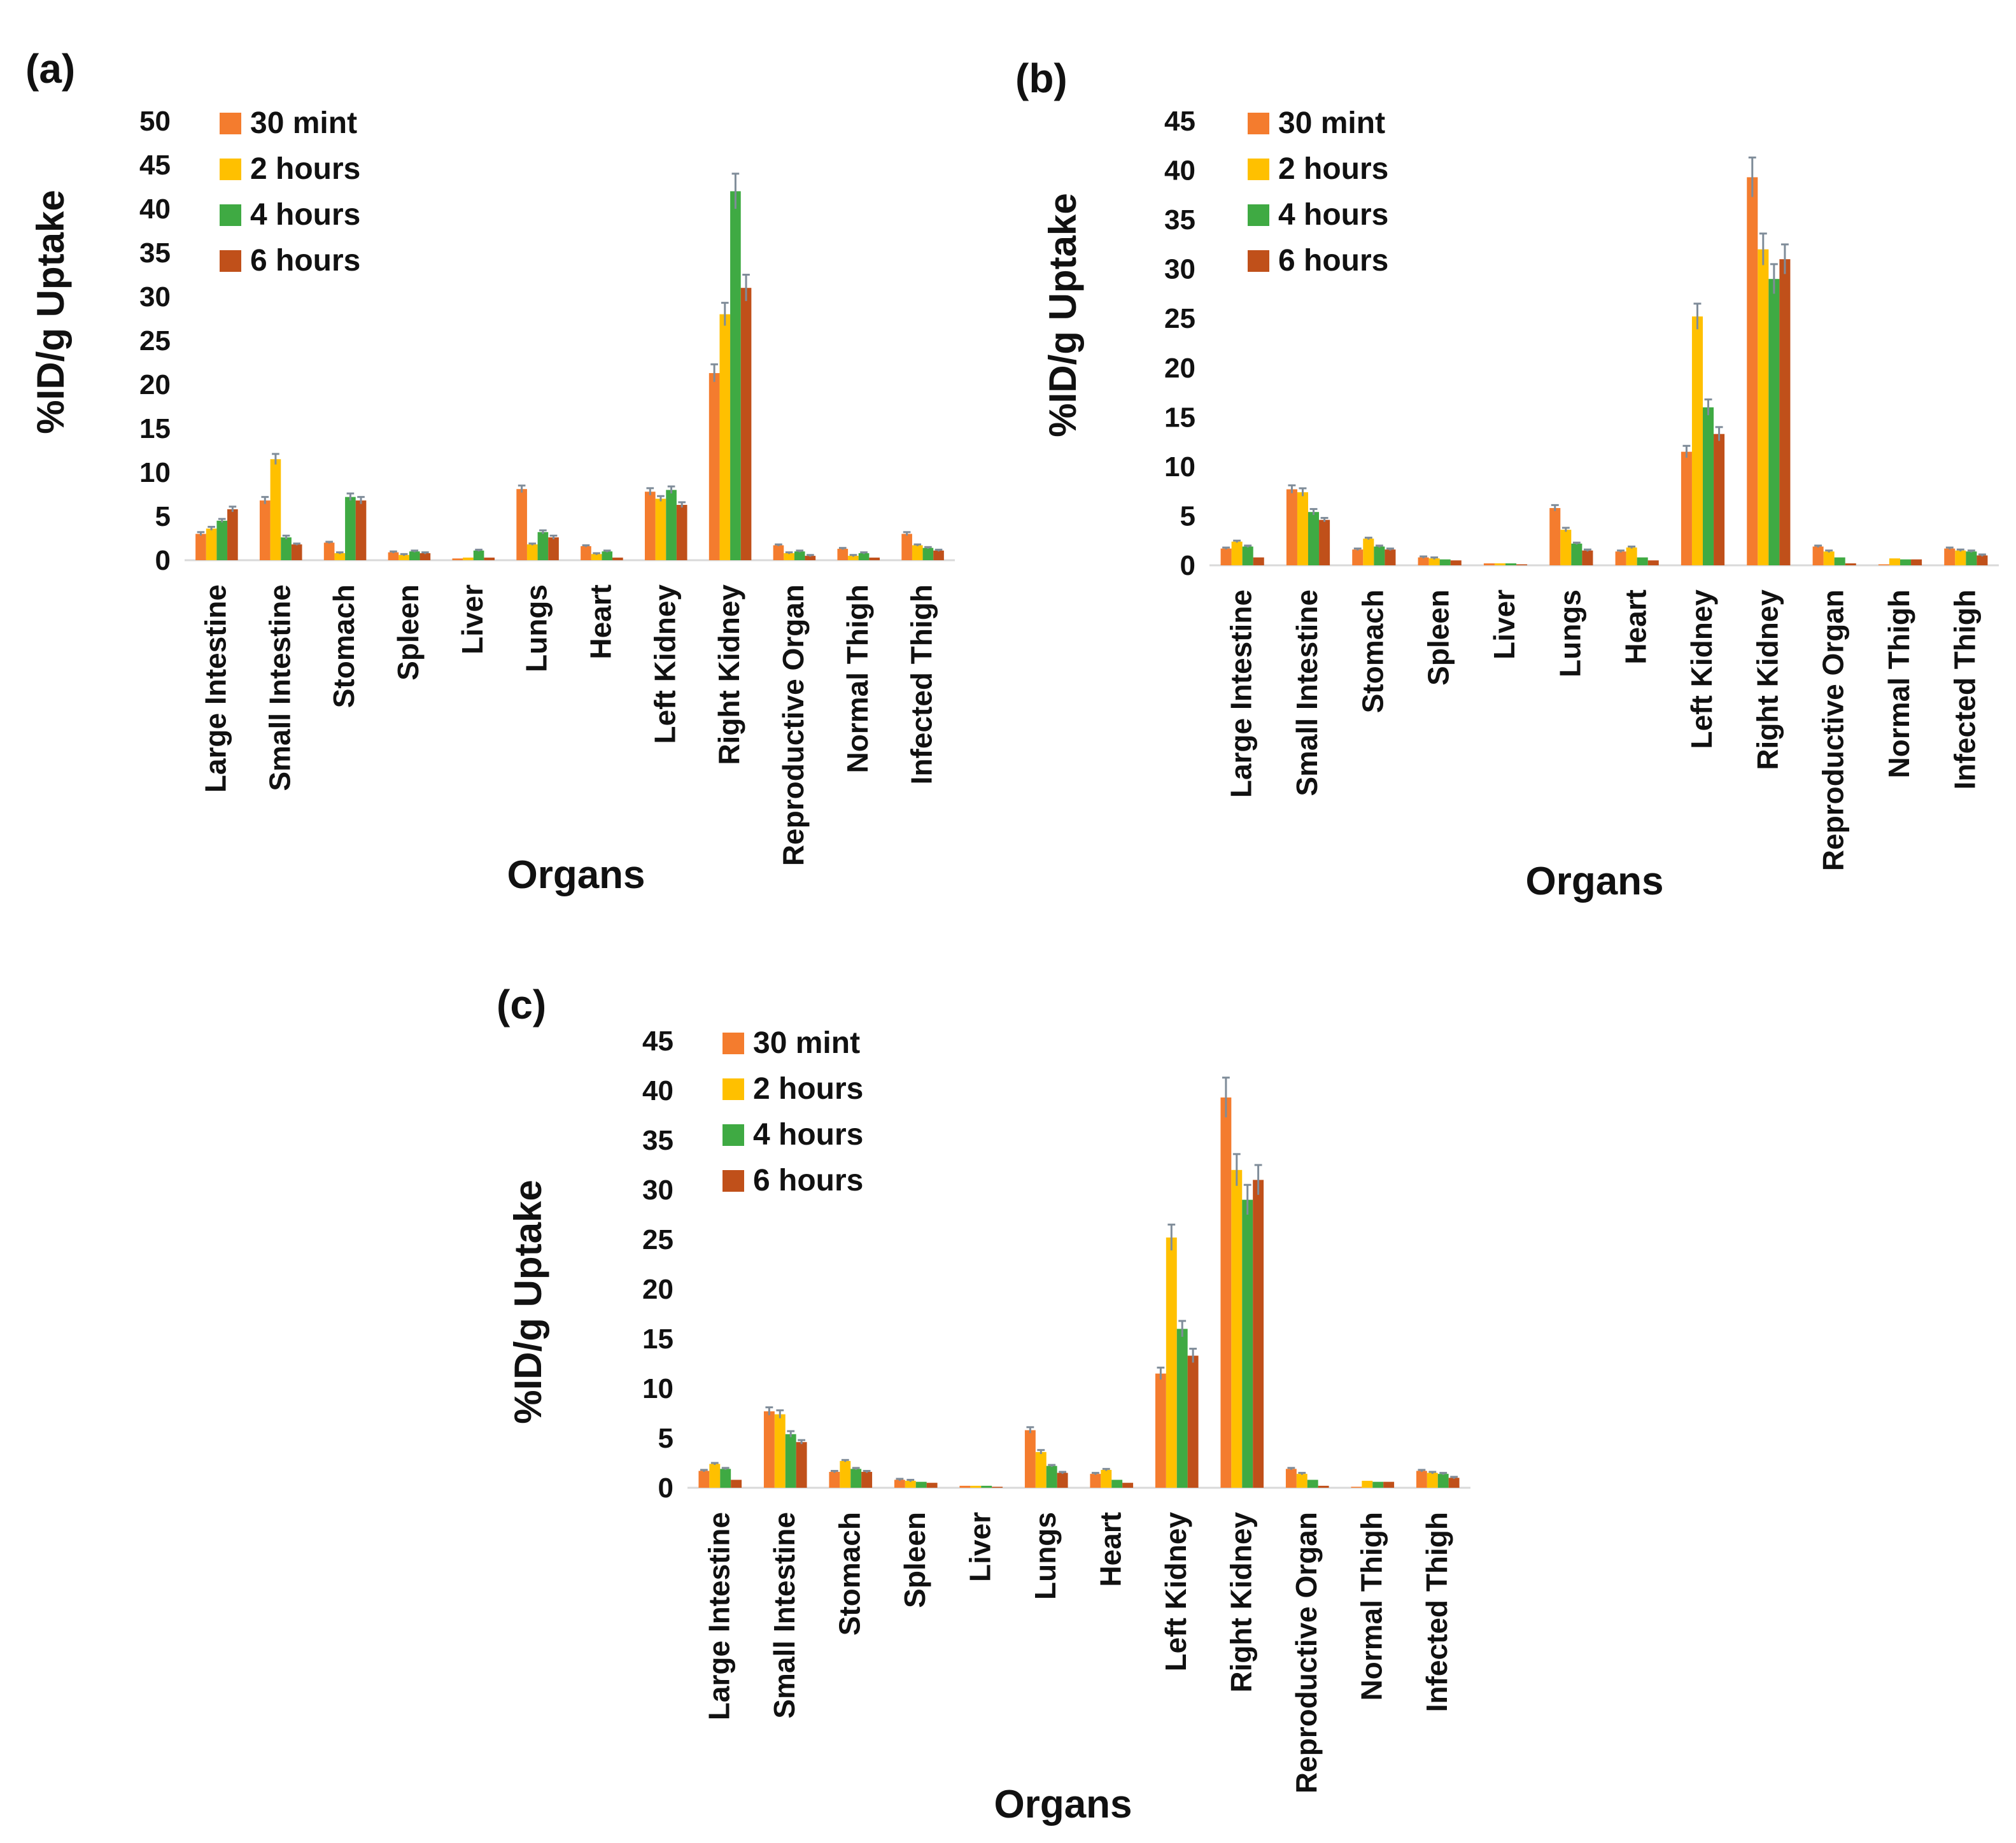 The height and width of the screenshot is (1843, 2016). I want to click on legend-entry: 4 hours, so click(808, 1135).